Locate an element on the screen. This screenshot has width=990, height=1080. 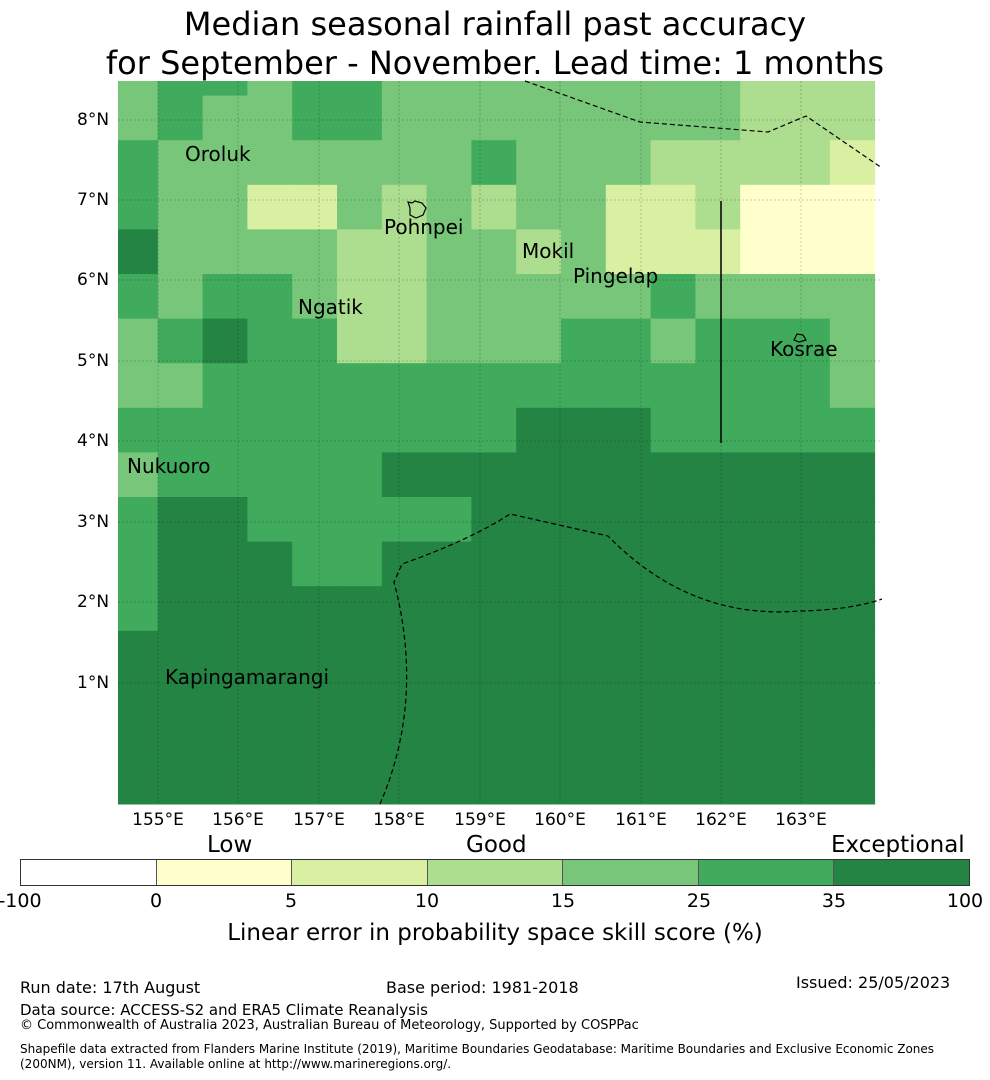
islands is located at coordinates (607, 271).